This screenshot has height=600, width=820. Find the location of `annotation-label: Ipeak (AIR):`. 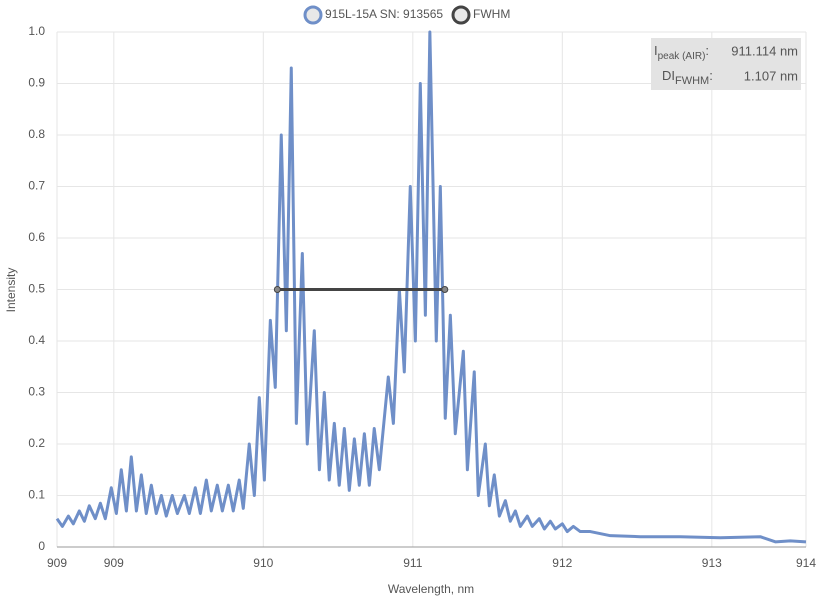

annotation-label: Ipeak (AIR): is located at coordinates (681, 52).